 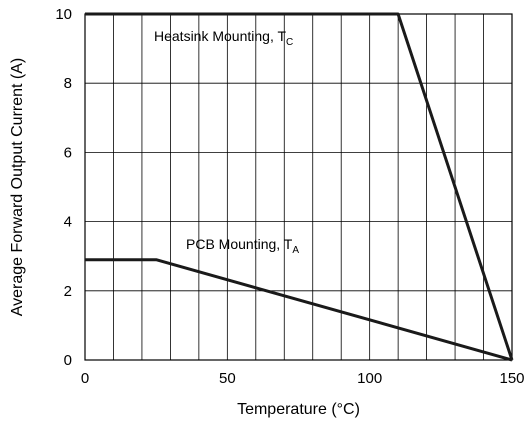 I want to click on x-tick-label: 50, so click(x=227, y=378).